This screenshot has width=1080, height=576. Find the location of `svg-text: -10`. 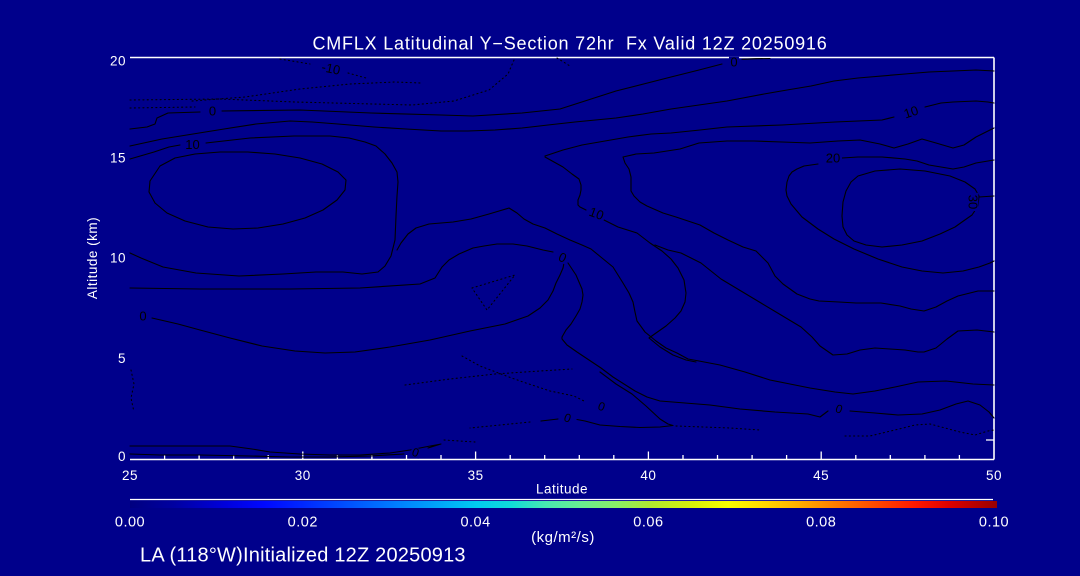

svg-text: -10 is located at coordinates (331, 68).